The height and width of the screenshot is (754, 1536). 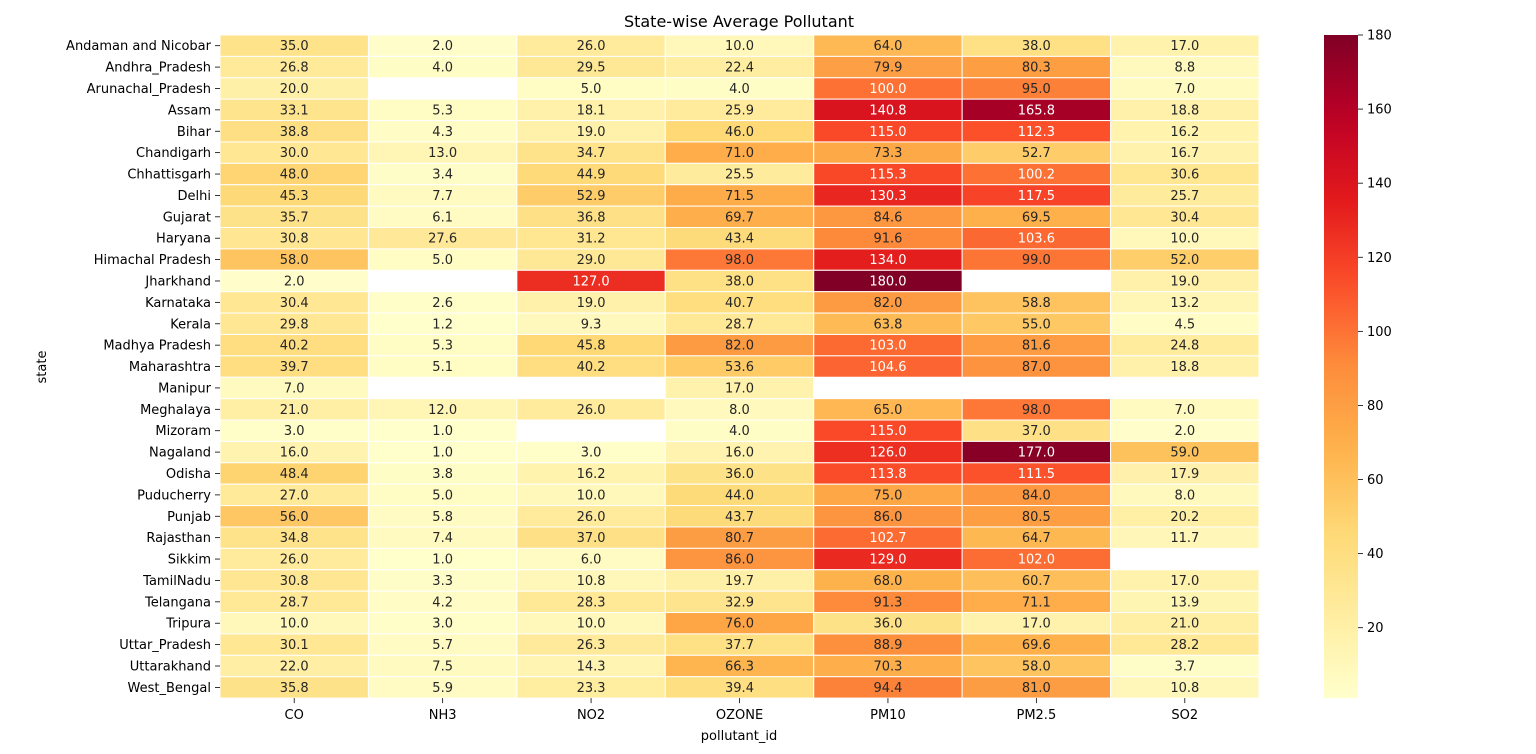 I want to click on cell-value-label: 88.9, so click(x=887, y=645).